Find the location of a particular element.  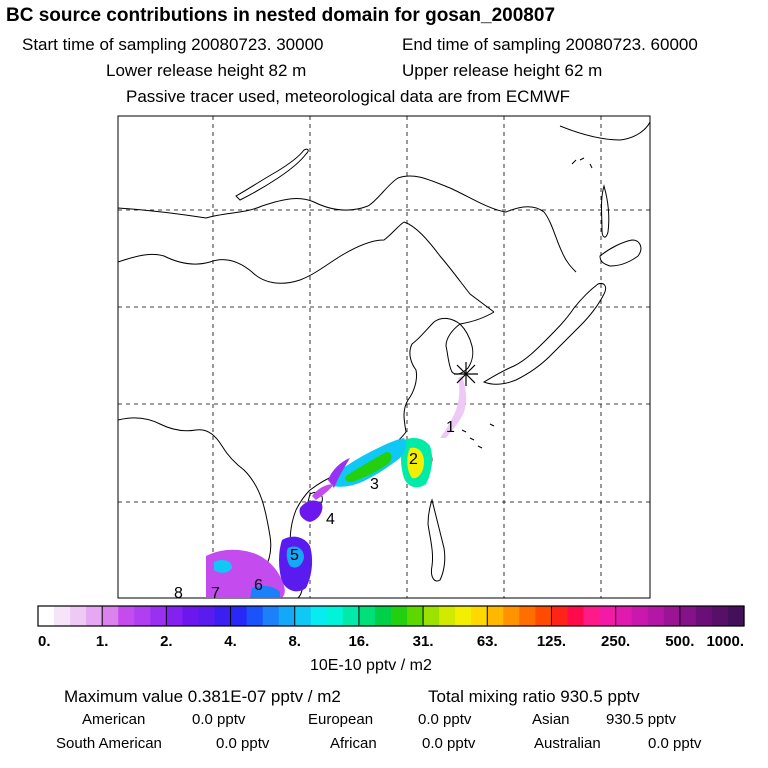

colorbar-tick-labels: 0. 1. 2. 4. 8. 16. 31. 63. 125. 250. 500. 1000. is located at coordinates (391, 641).